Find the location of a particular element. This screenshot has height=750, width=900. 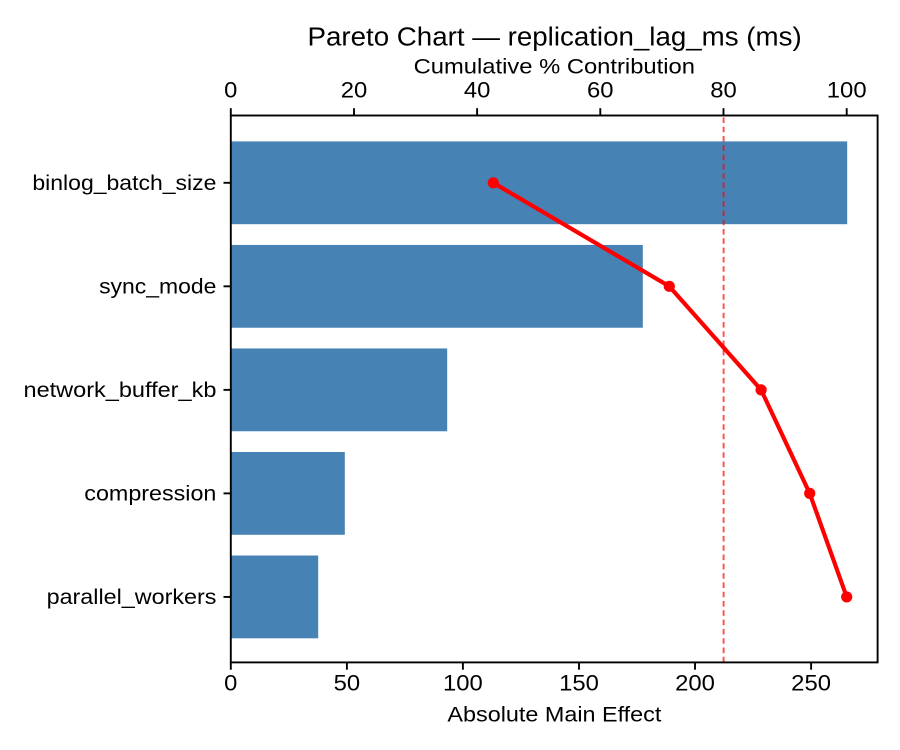

svg-text: Absolute Main Effect is located at coordinates (554, 714).